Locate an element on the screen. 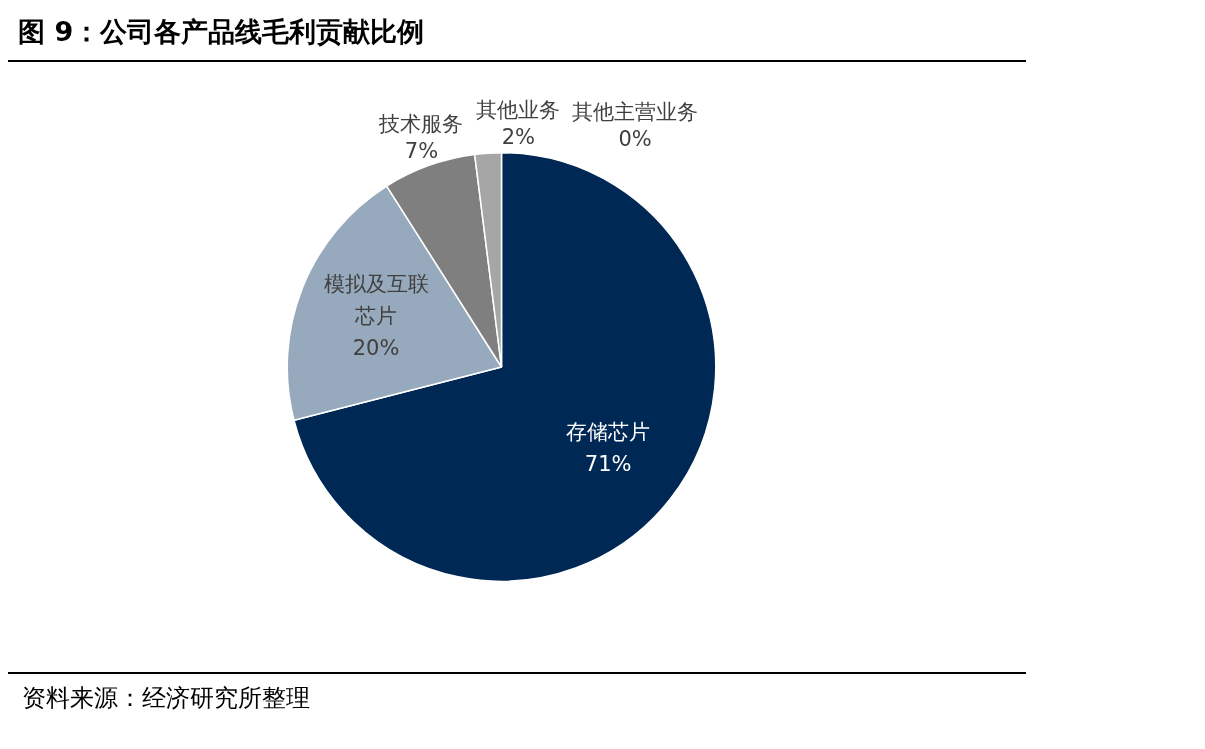 The width and height of the screenshot is (1205, 749). chart-title: 图 9：公司各产品线毛利贡献比例 is located at coordinates (517, 35).